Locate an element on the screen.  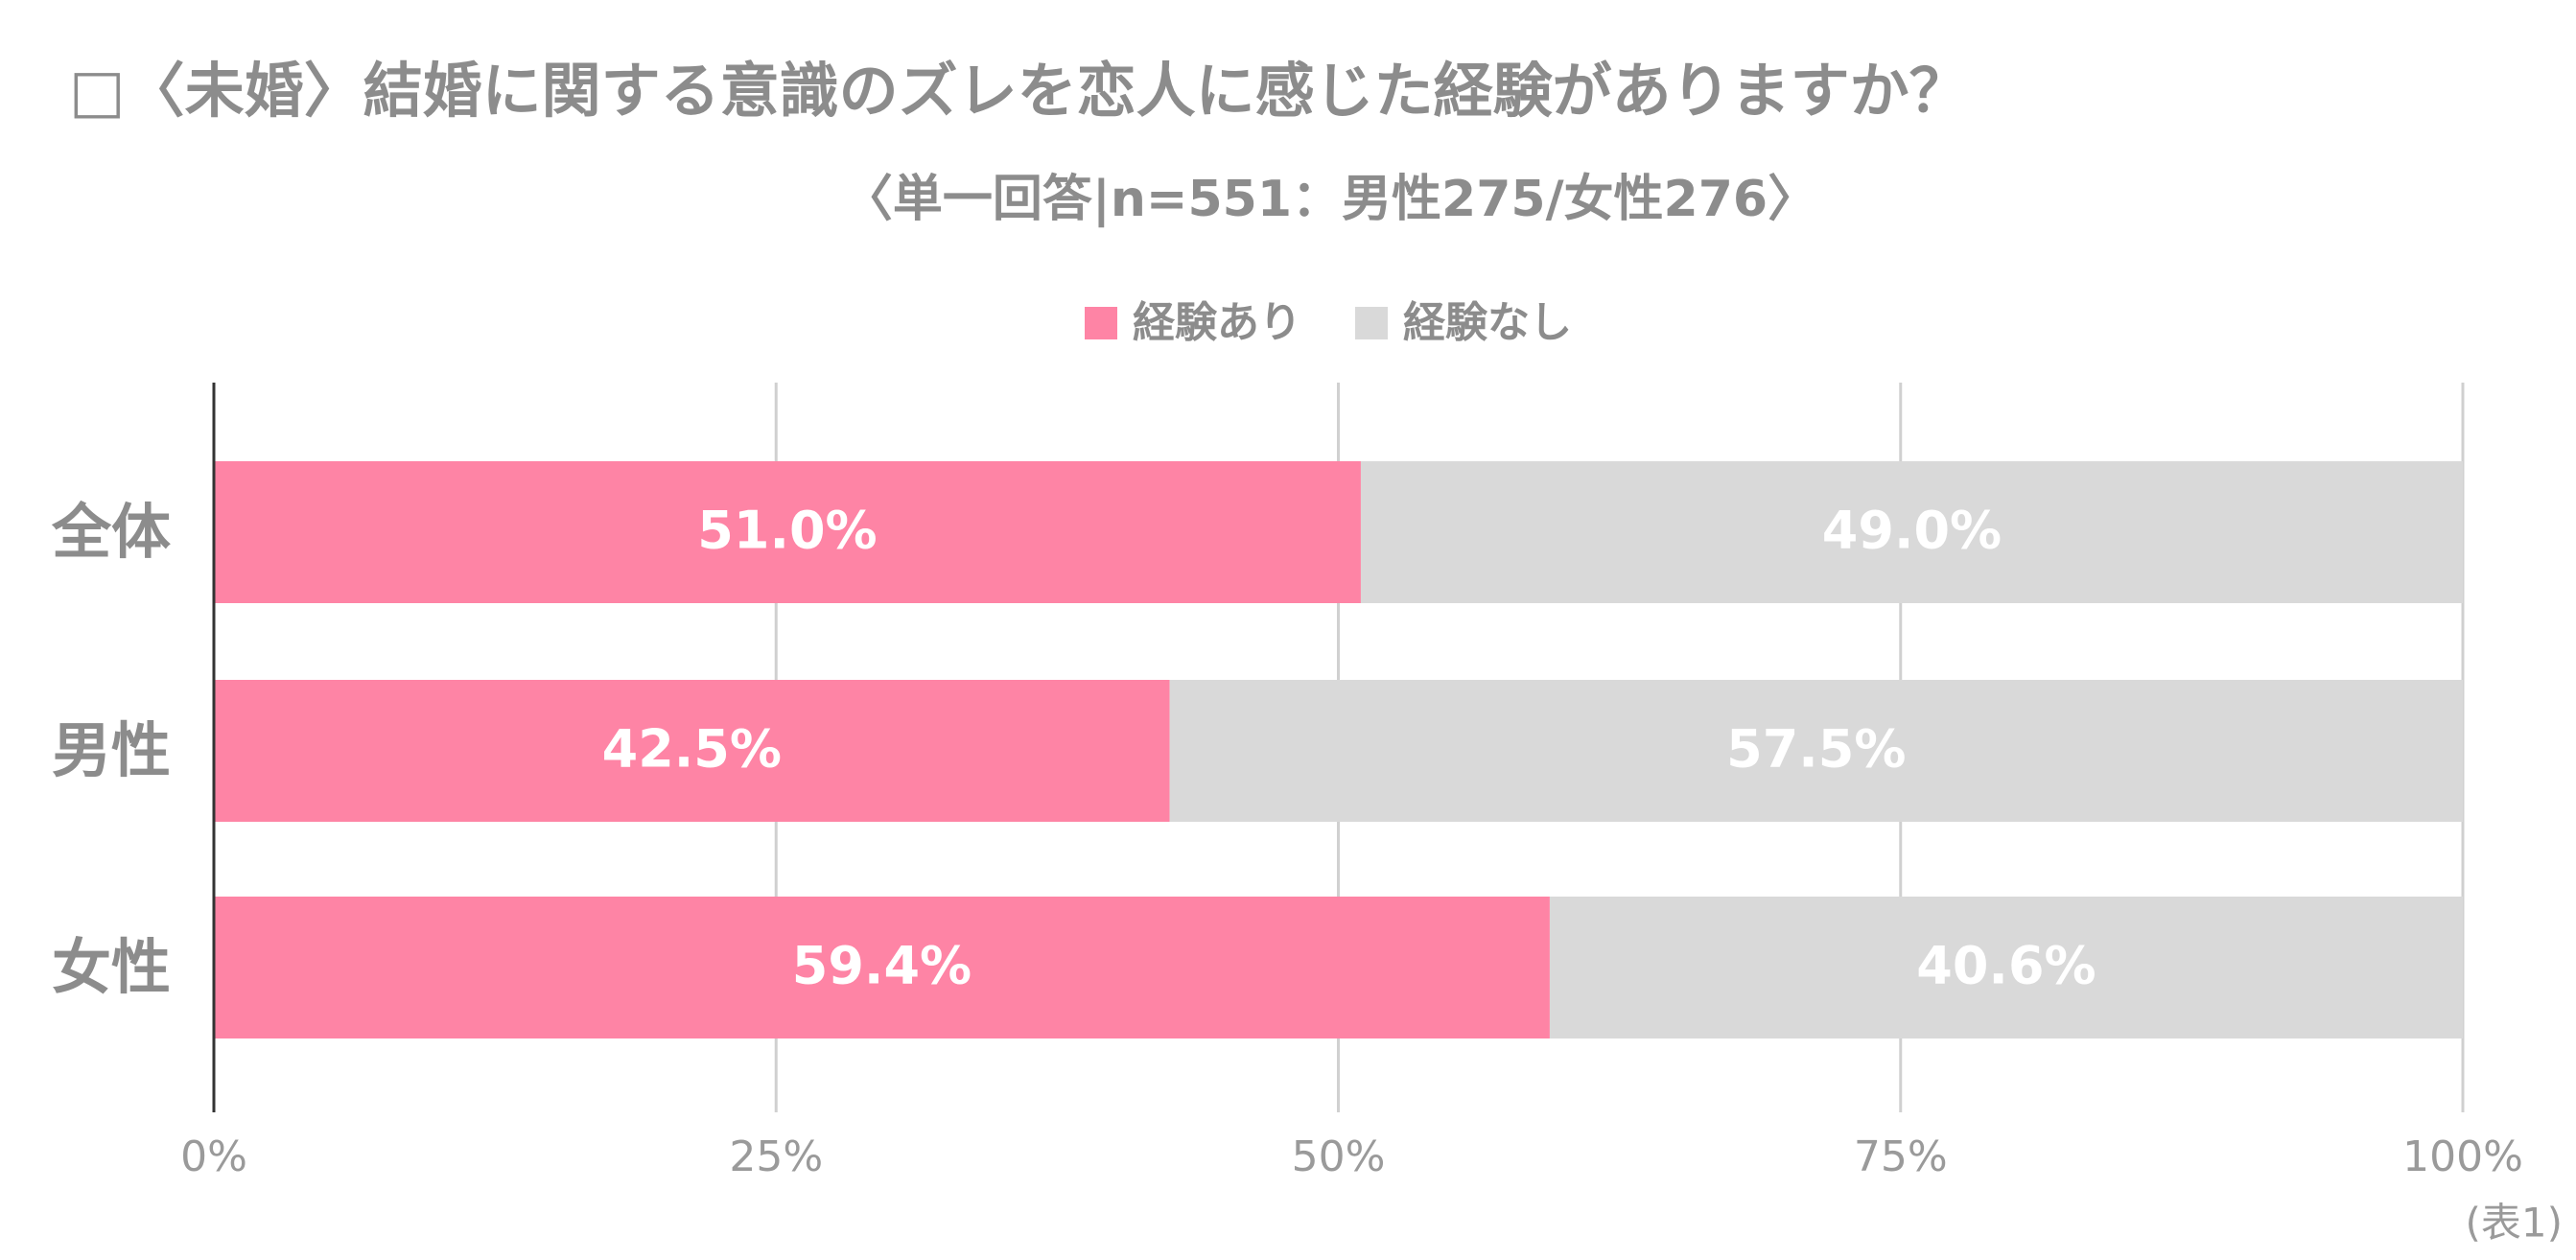
value-label: 42.5% is located at coordinates (692, 749).